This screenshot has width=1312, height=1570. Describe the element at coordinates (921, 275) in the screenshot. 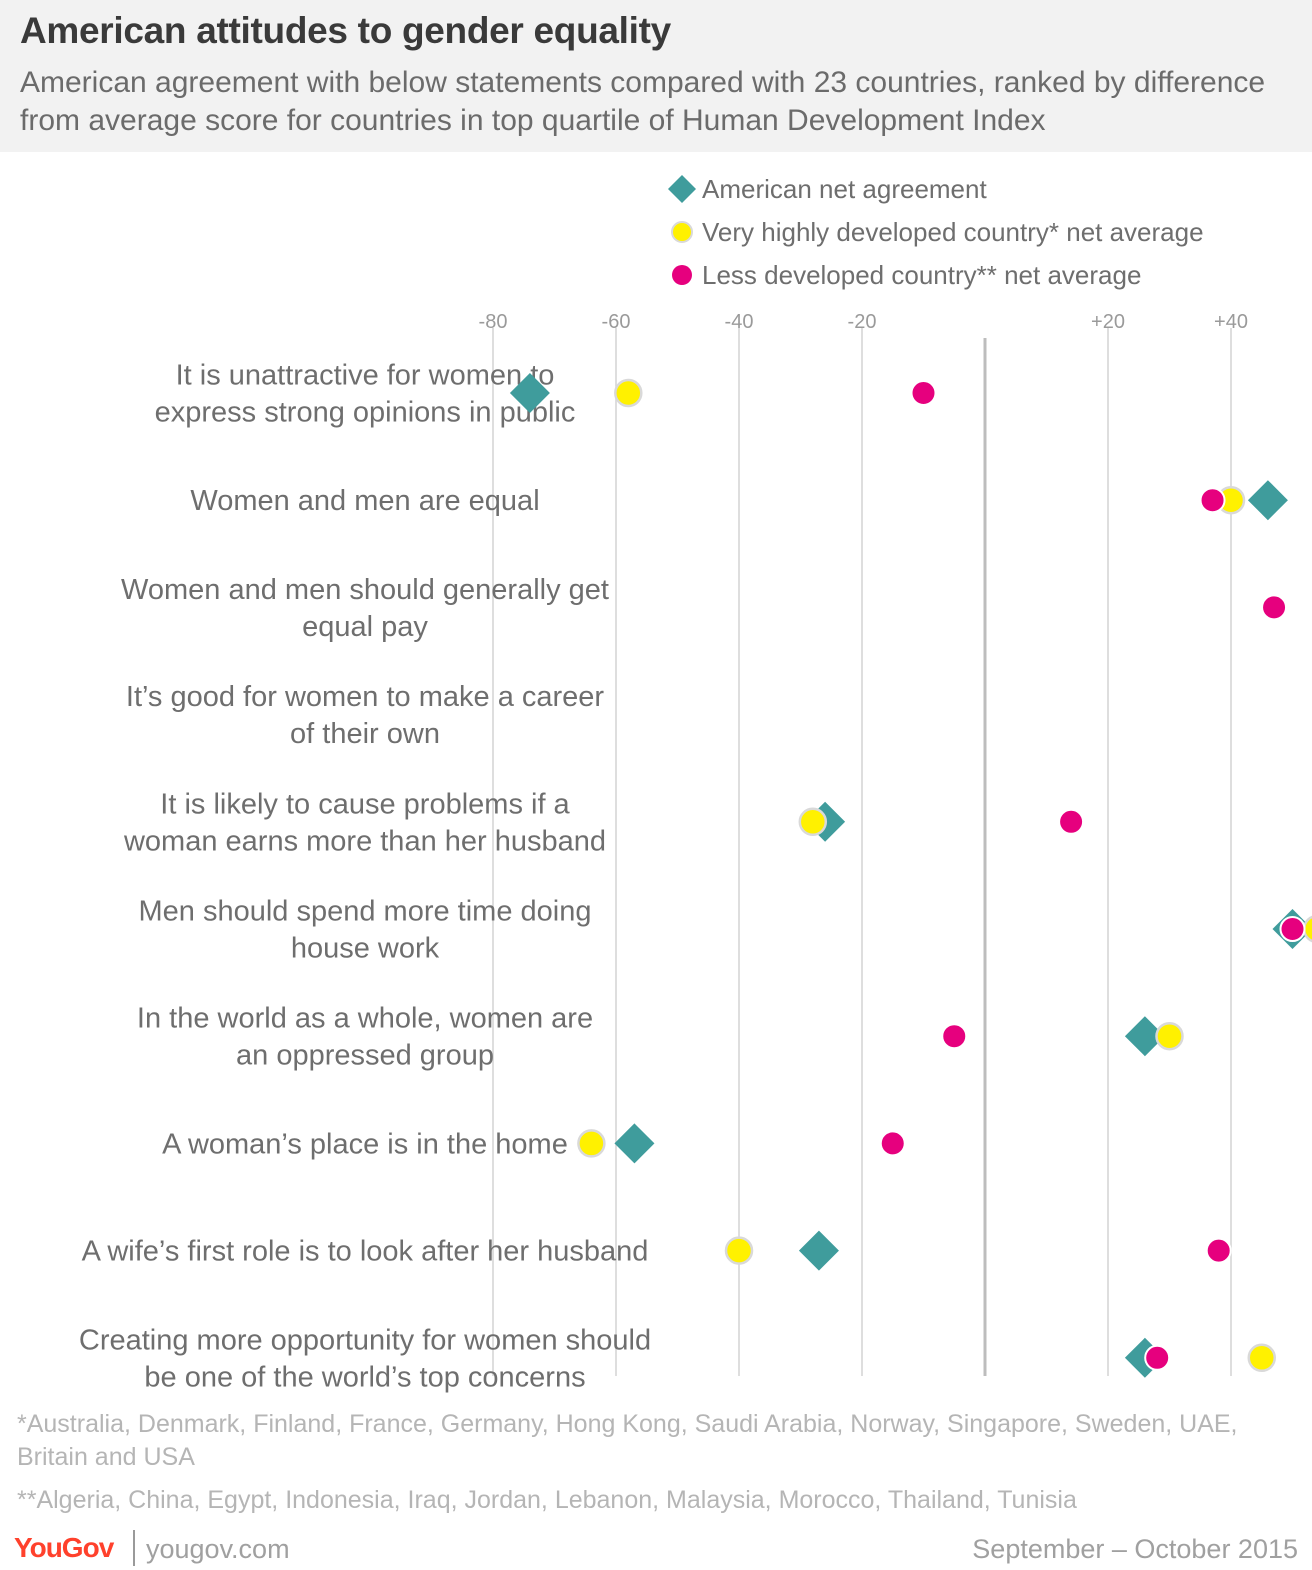

I see `legend-entry: Less developed country** net average` at that location.